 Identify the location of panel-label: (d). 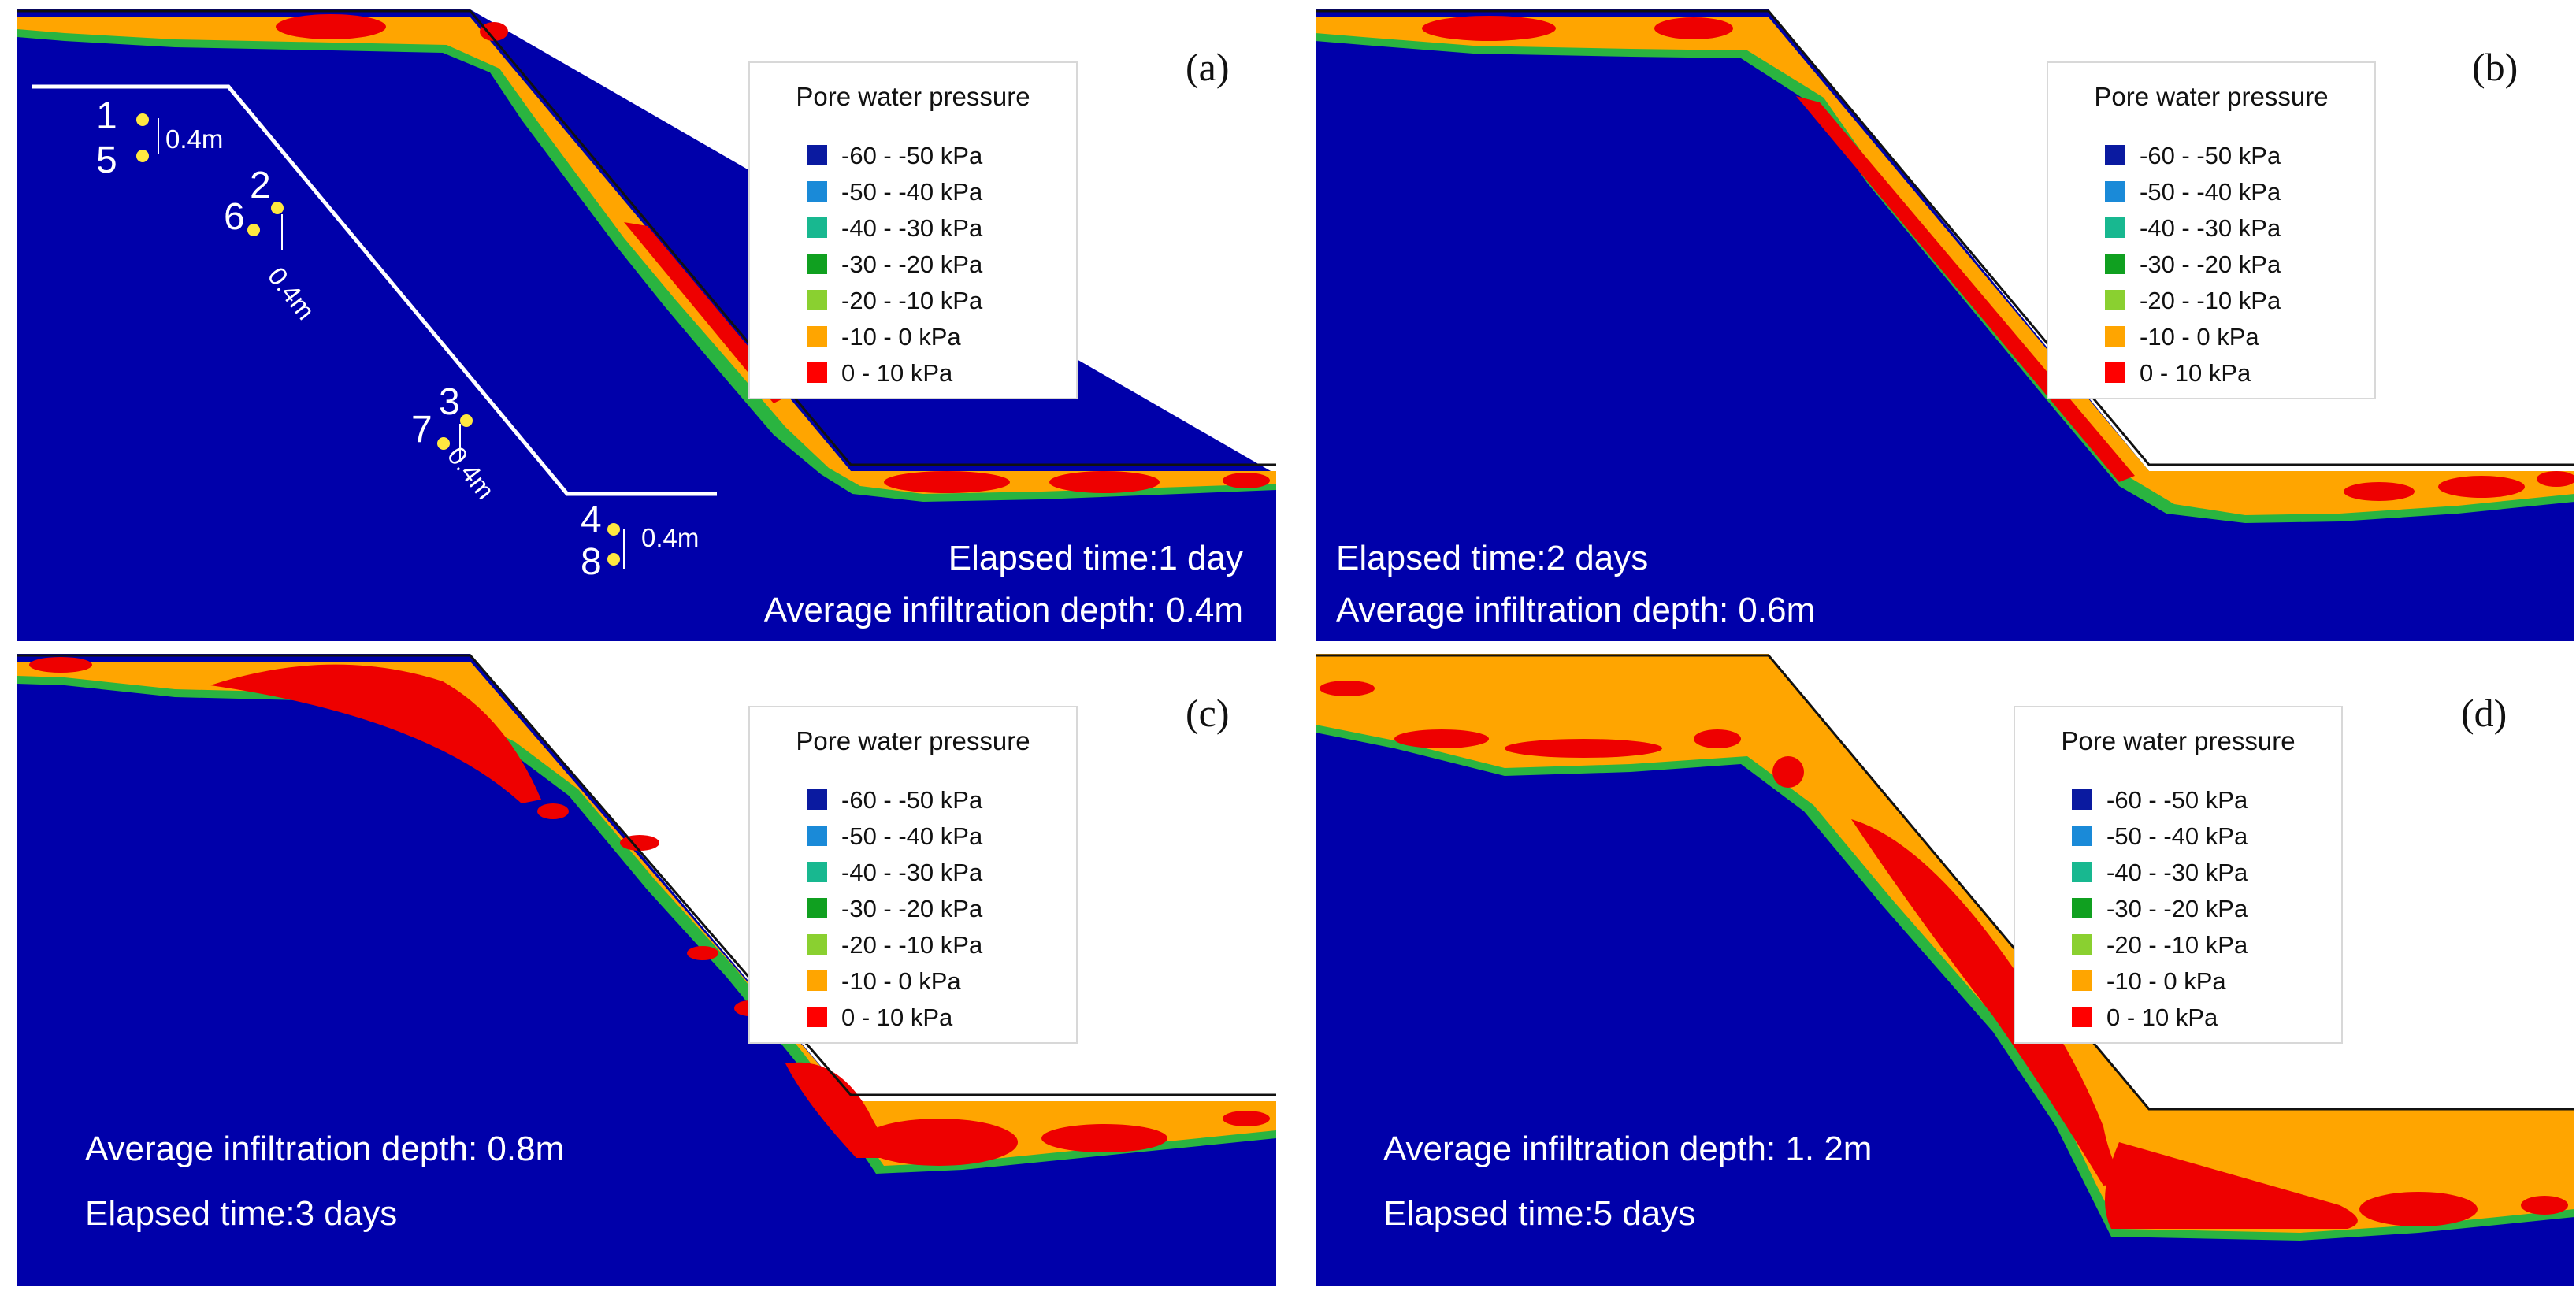
(2484, 713).